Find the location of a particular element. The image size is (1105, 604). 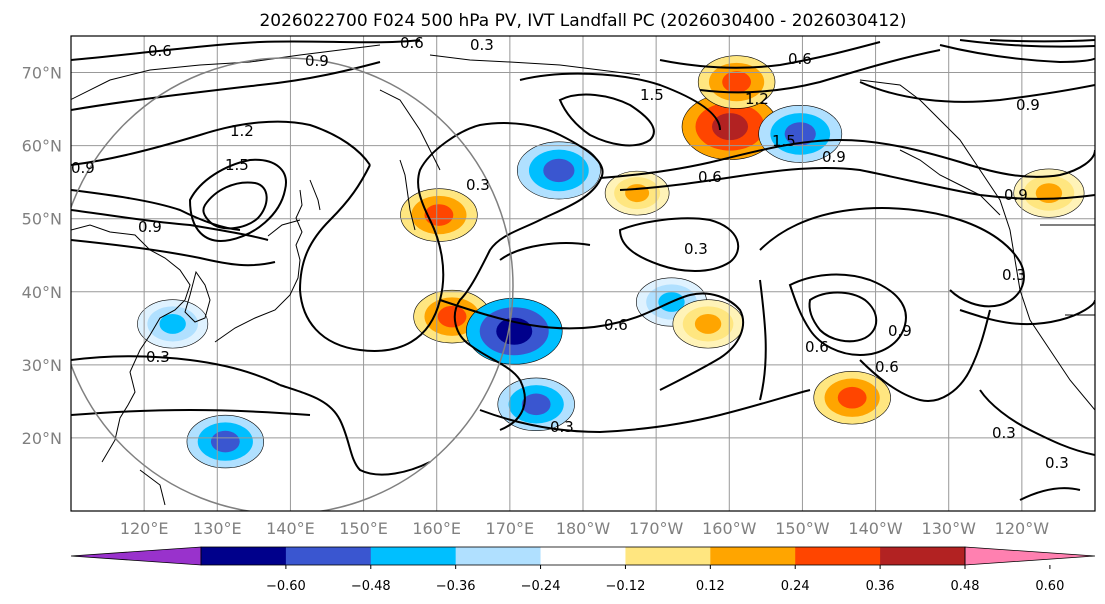

lon-tick-label: 140°W is located at coordinates (875, 528).